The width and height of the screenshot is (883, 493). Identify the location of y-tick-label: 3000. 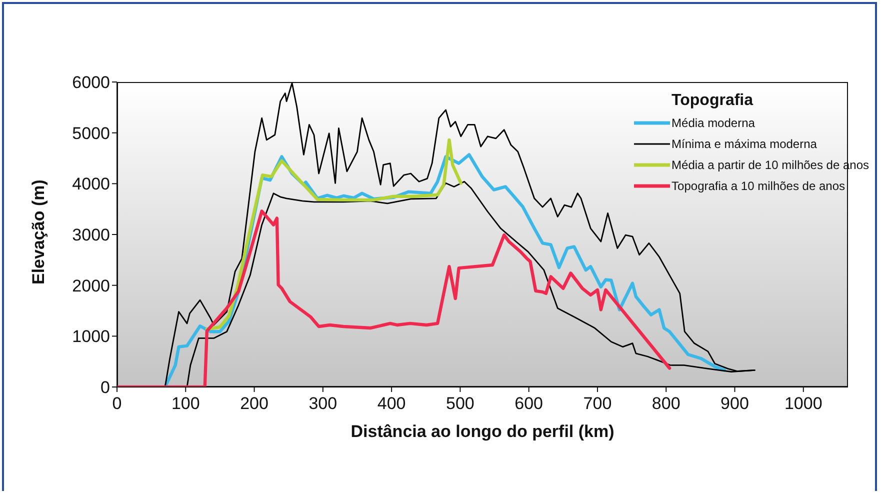
(91, 235).